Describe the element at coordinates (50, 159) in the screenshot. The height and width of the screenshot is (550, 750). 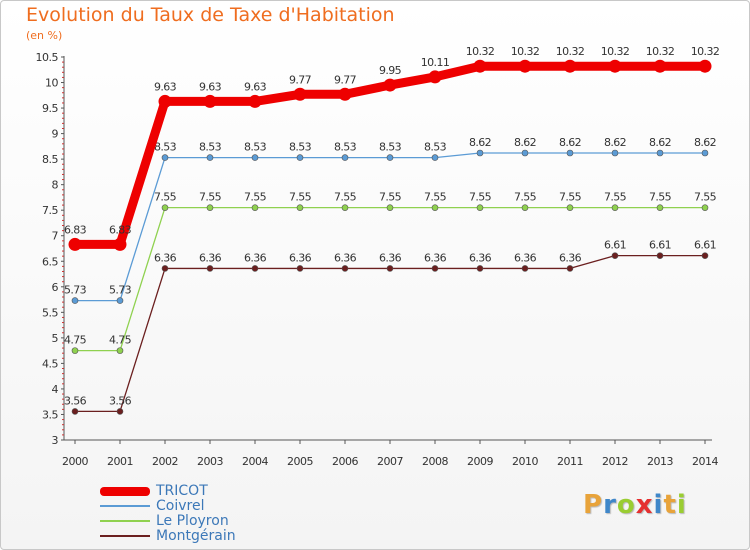
I see `y-tick-label: 8.5` at that location.